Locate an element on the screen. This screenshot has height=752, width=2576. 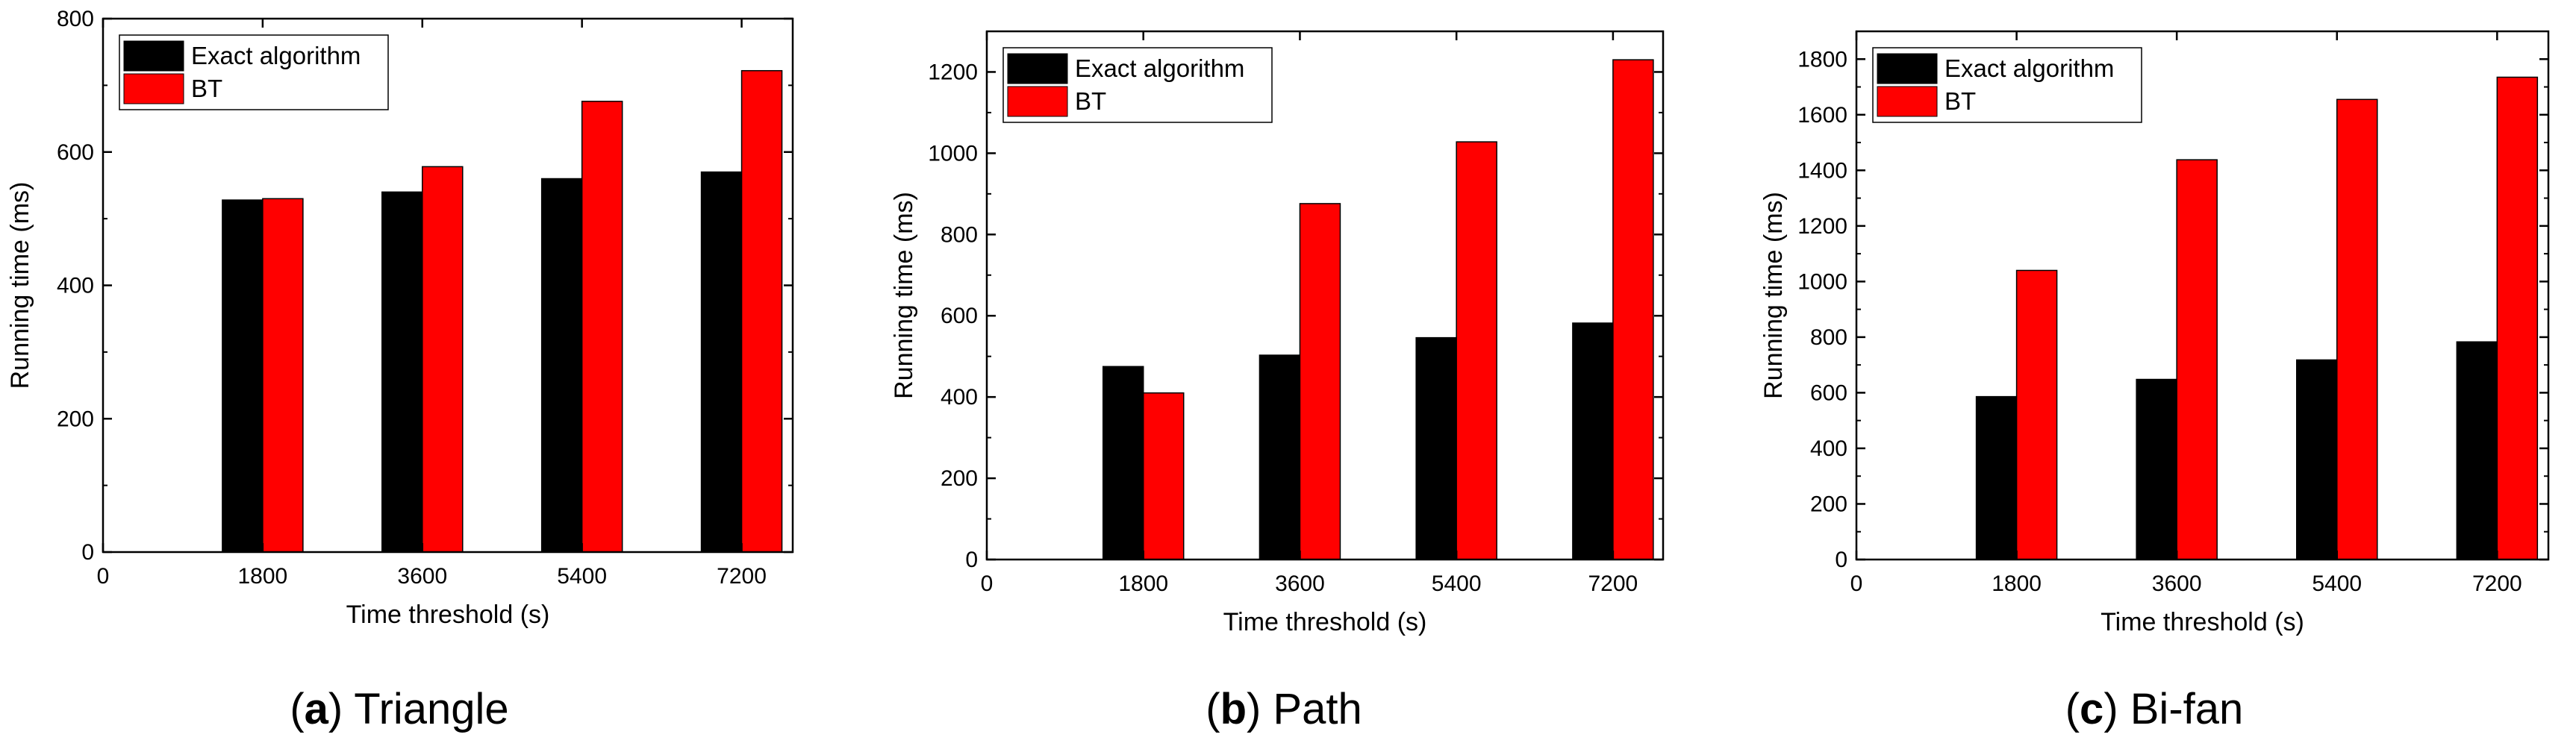
y-tick-label: 1600 is located at coordinates (1822, 116).